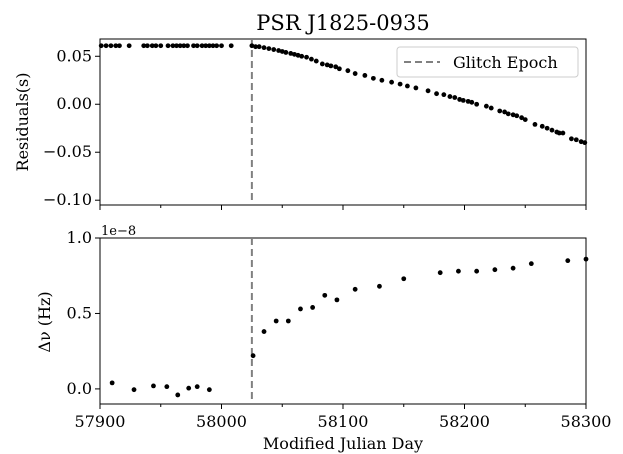  Describe the element at coordinates (79, 237) in the screenshot. I see `bottom-y-tick-label: 1.0` at that location.